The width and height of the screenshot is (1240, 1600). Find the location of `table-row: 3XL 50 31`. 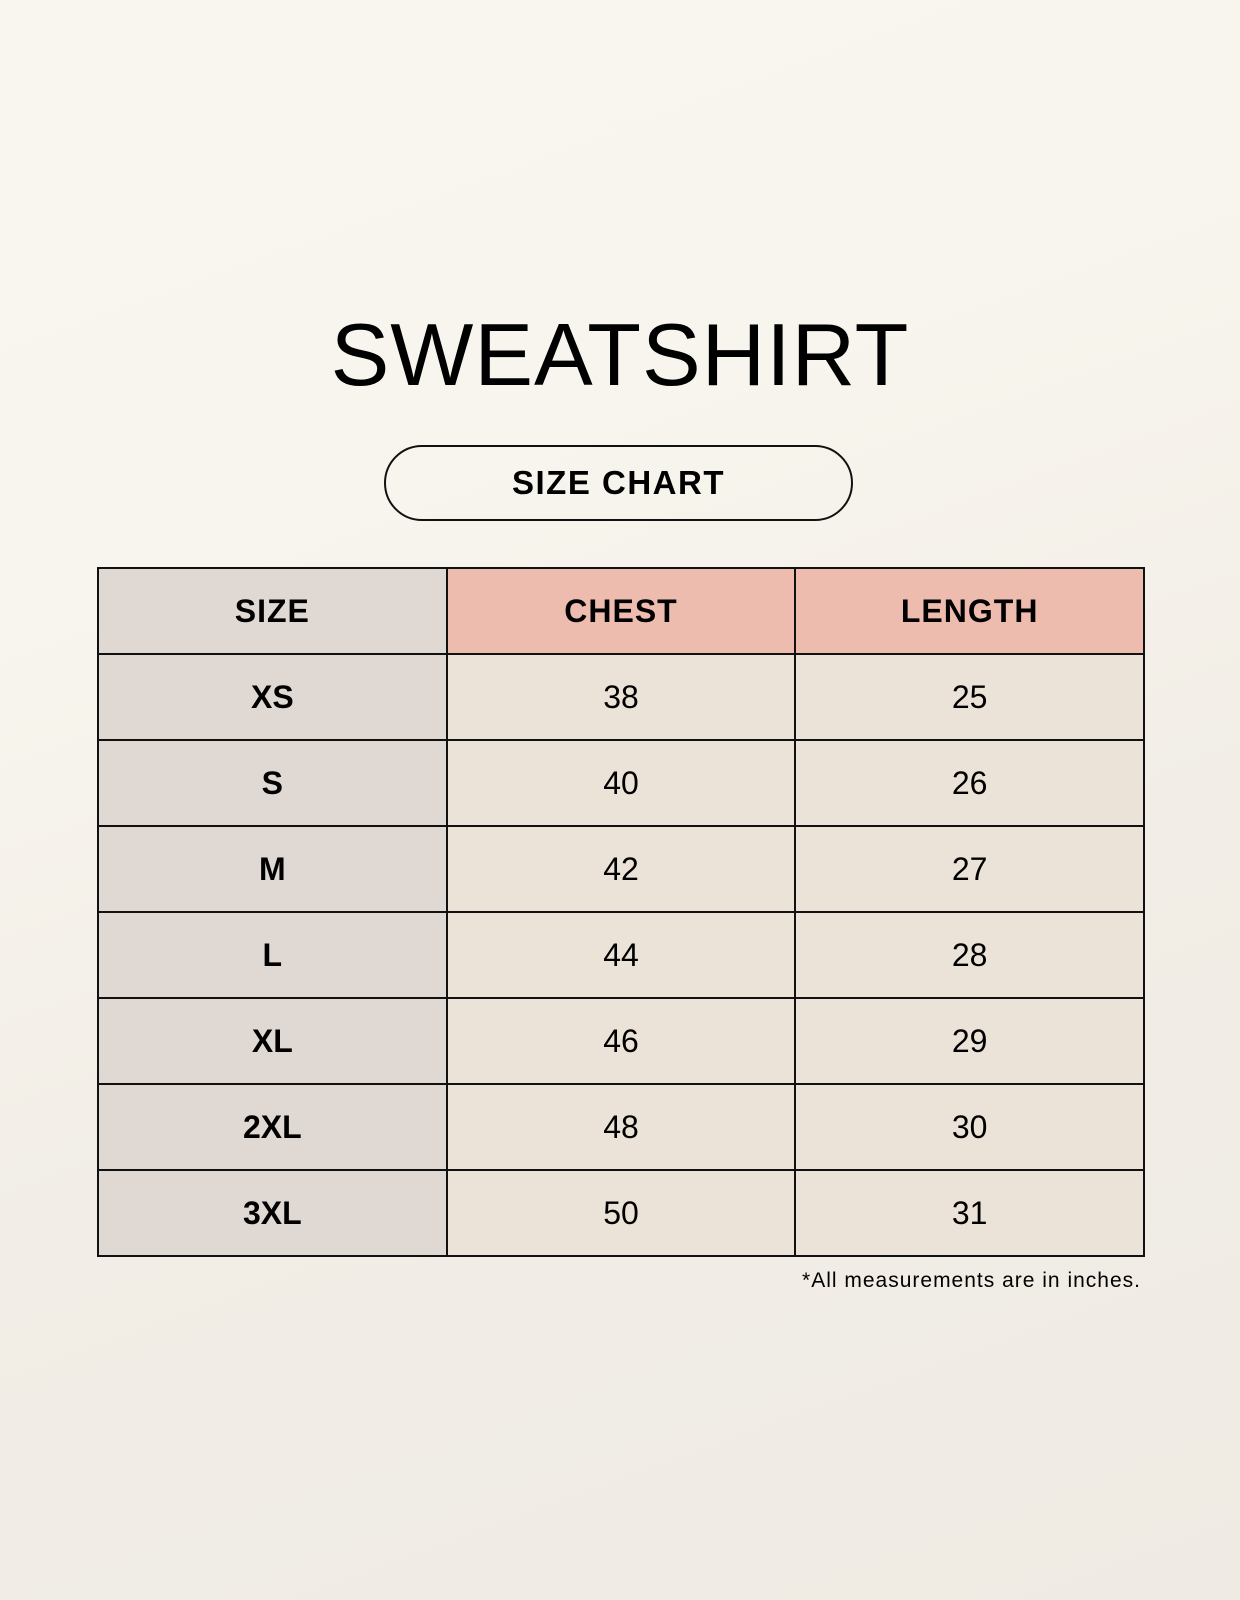

table-row: 3XL 50 31 is located at coordinates (621, 1213).